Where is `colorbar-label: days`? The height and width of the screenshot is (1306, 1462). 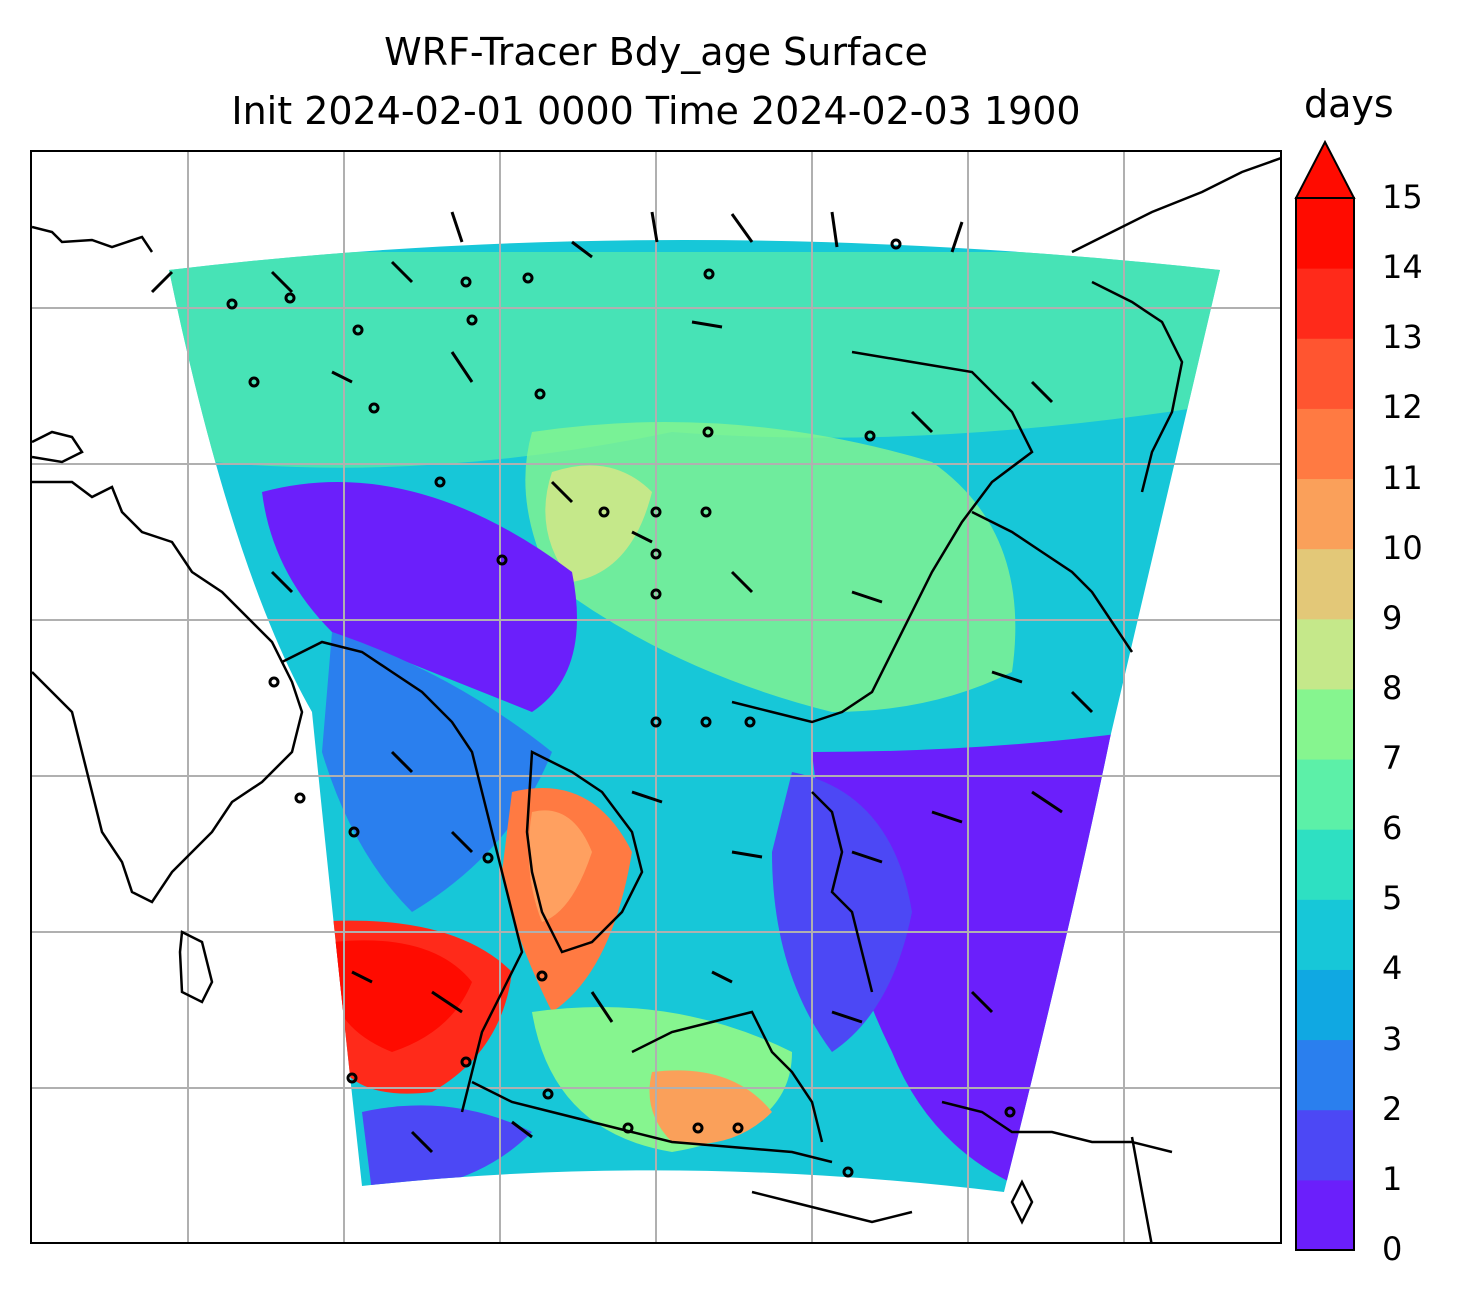 colorbar-label: days is located at coordinates (1349, 104).